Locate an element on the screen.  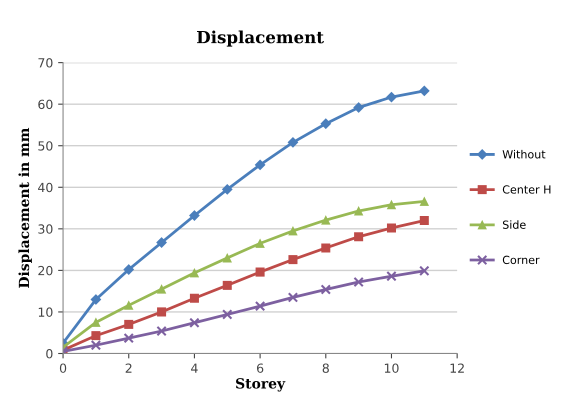
x-axis-title: Storey is located at coordinates (261, 385).